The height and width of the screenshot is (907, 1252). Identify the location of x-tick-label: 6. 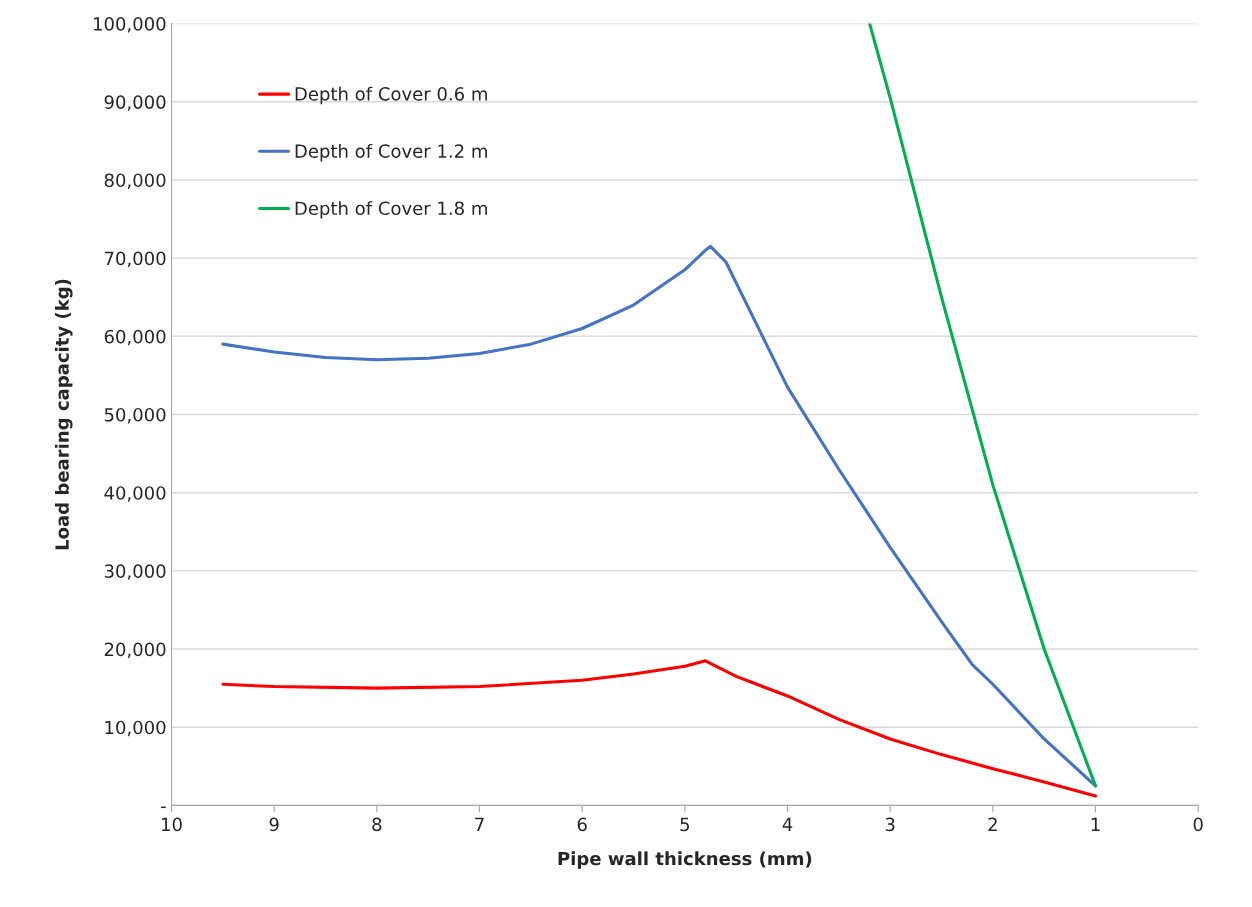
(582, 824).